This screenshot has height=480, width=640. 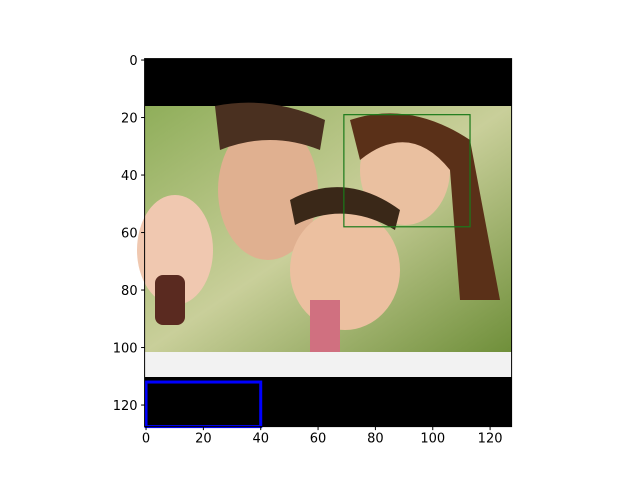 What do you see at coordinates (133, 61) in the screenshot?
I see `y-tick-label: 0` at bounding box center [133, 61].